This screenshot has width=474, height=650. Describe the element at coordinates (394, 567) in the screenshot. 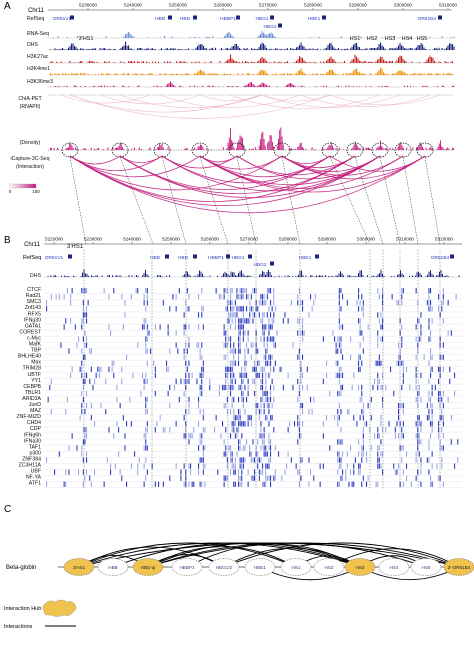

I see `node-label: HS4` at that location.